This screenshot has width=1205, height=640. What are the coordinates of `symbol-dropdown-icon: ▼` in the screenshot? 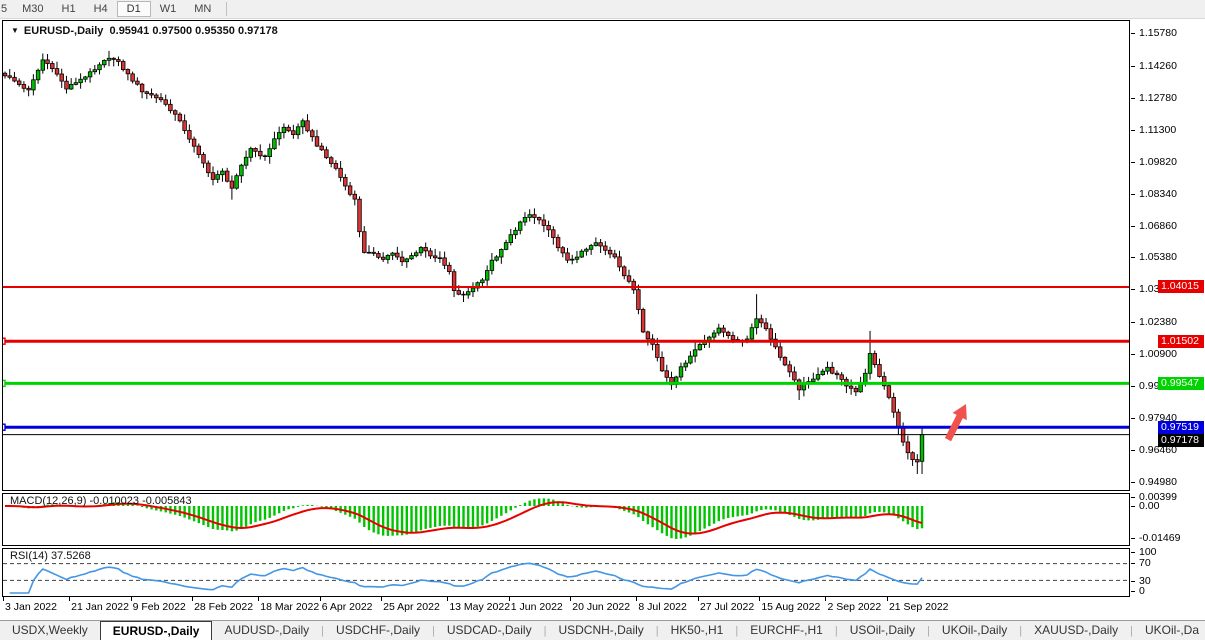 It's located at (15, 30).